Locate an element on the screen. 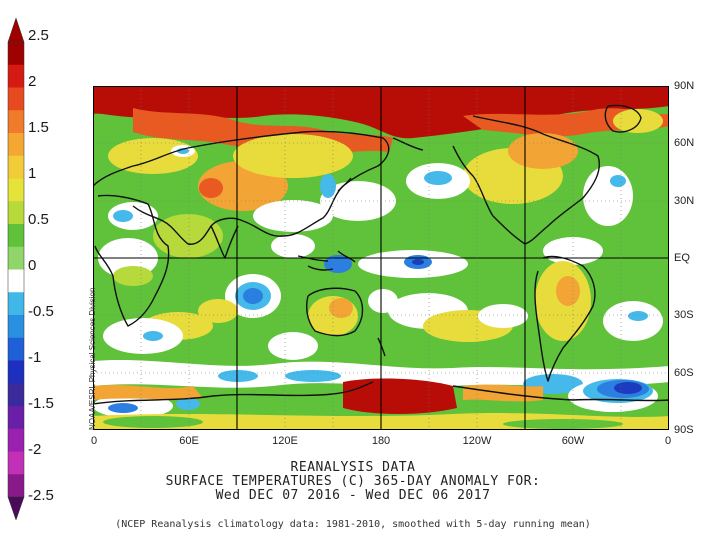 The image size is (706, 539). colorbar-label: 2.5 is located at coordinates (38, 35).